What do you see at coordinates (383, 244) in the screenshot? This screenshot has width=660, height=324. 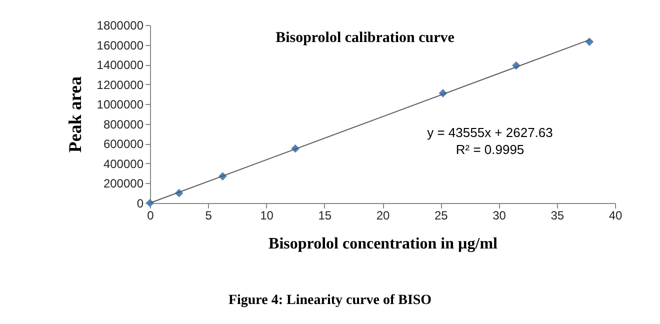 I see `x-axis-title: Bisoprolol concentration in µg/ml` at bounding box center [383, 244].